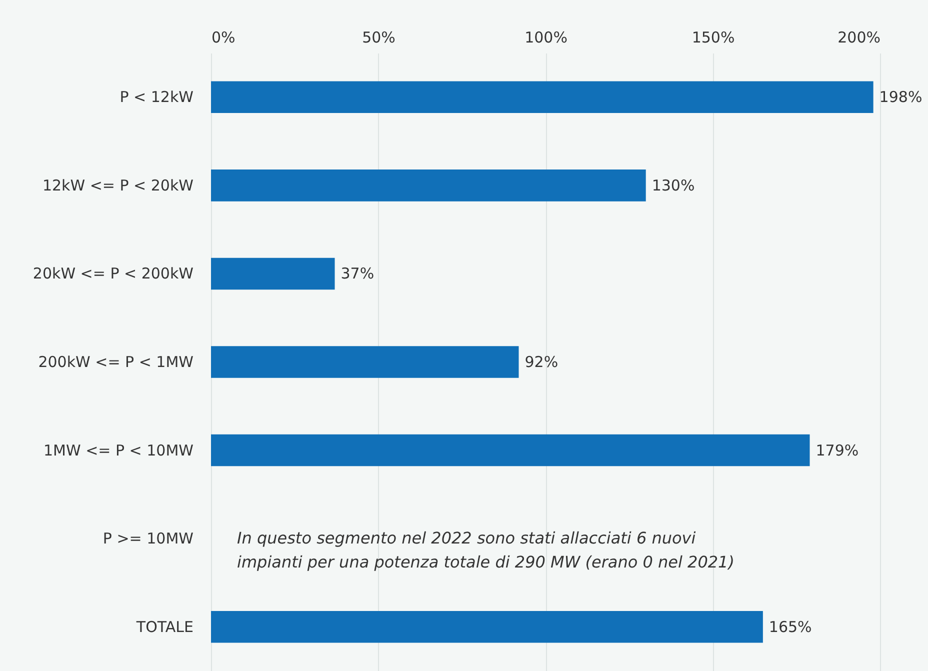 The width and height of the screenshot is (928, 671). I want to click on y-tick-label: 1MW <= P < 10MW, so click(119, 450).